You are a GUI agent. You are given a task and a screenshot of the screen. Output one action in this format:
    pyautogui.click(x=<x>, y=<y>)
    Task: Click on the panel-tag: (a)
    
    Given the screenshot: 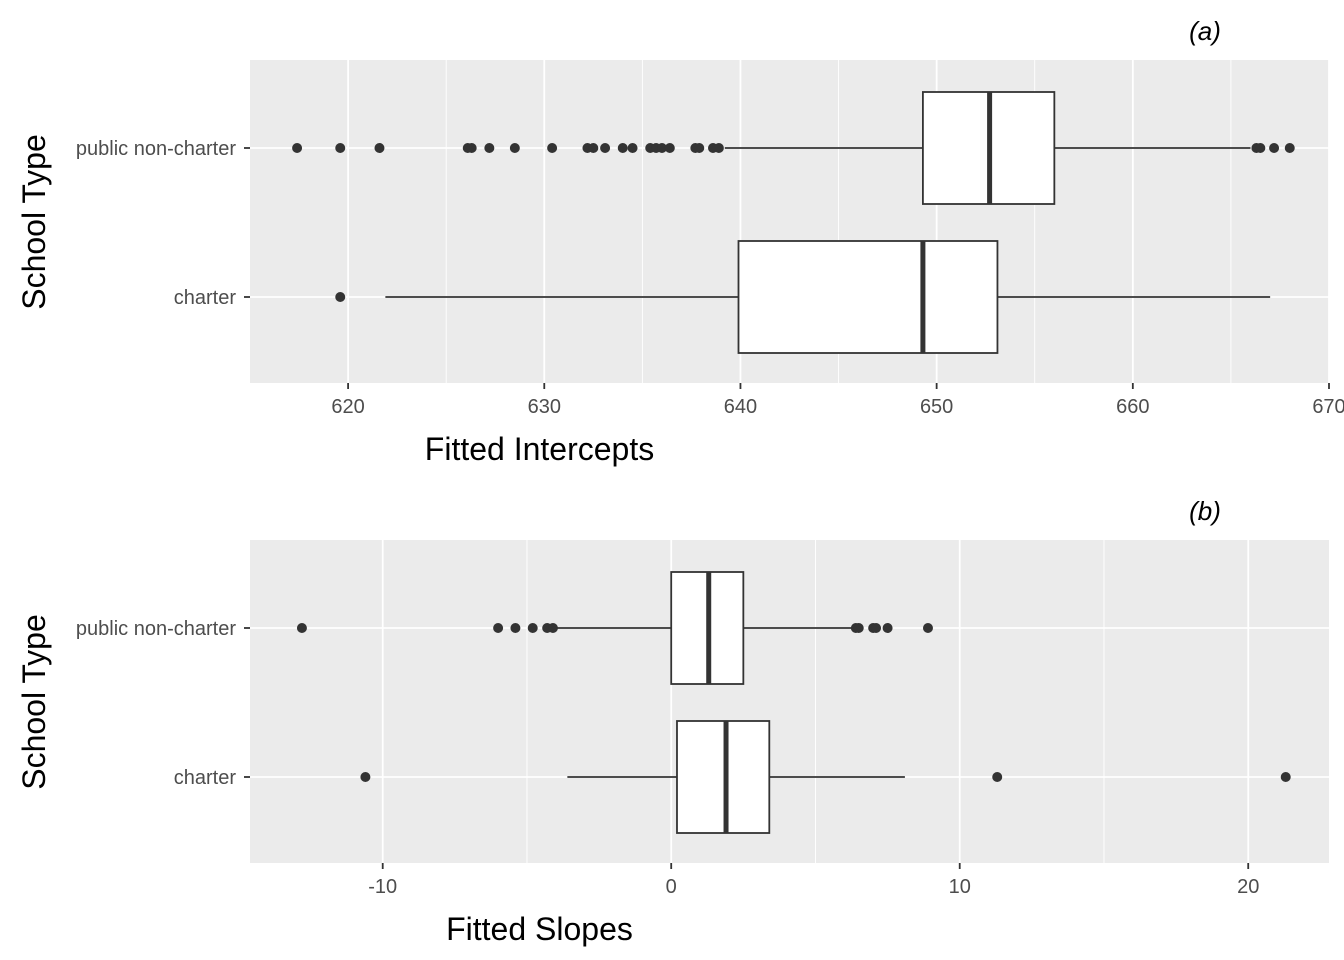 What is the action you would take?
    pyautogui.click(x=1205, y=31)
    